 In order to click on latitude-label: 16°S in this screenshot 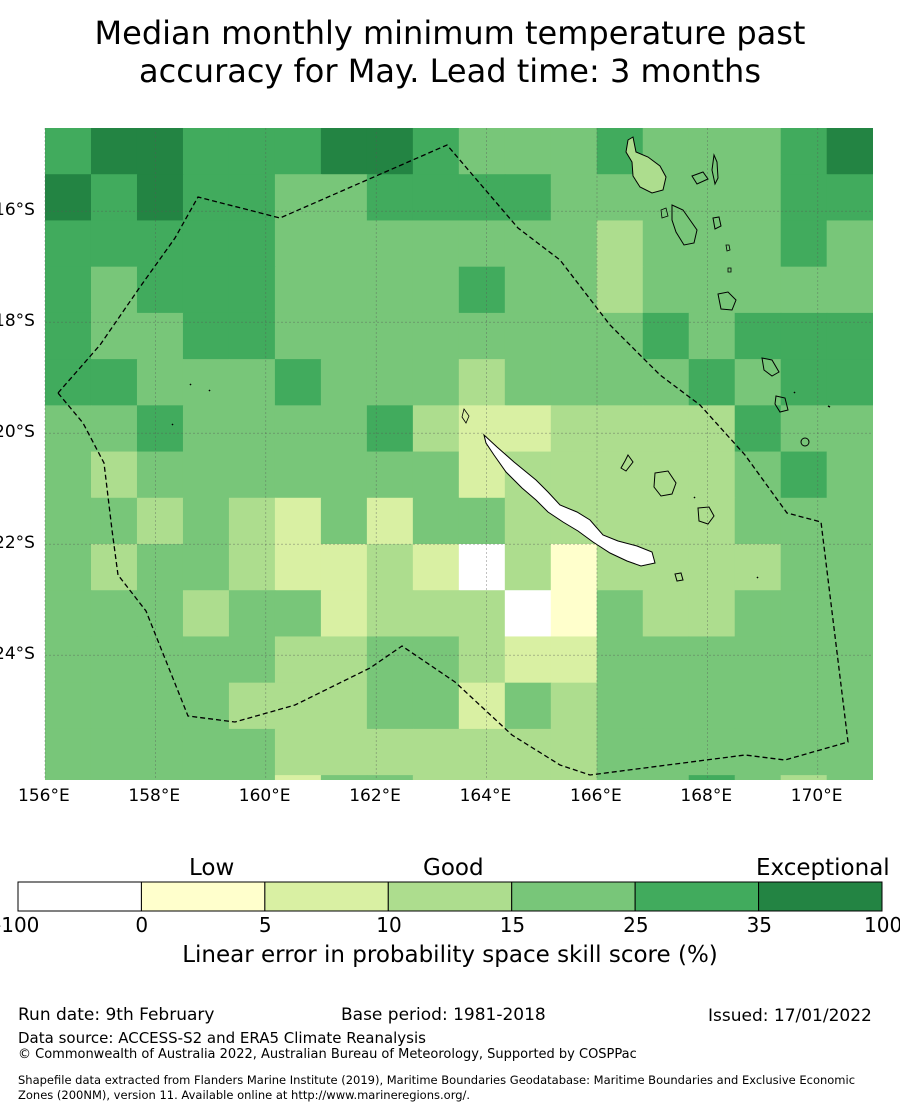, I will do `click(17, 210)`.